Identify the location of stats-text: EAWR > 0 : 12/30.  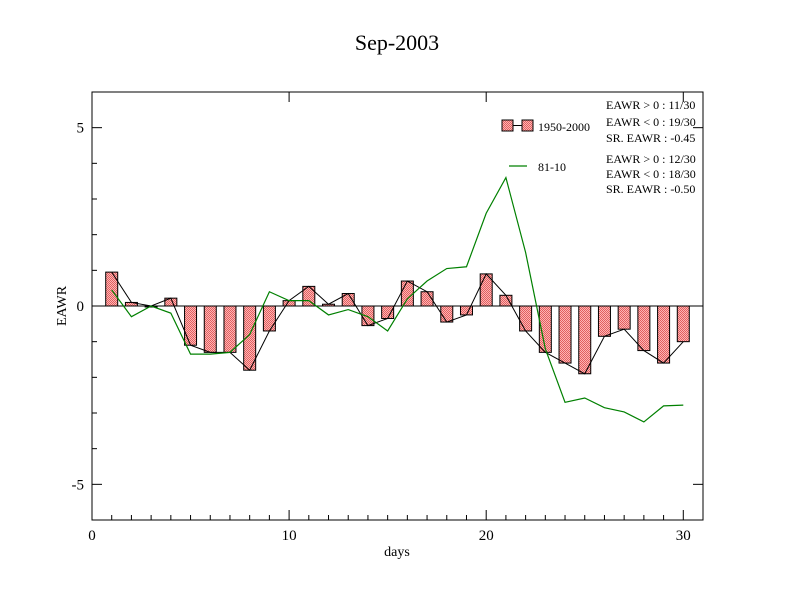
(651, 159).